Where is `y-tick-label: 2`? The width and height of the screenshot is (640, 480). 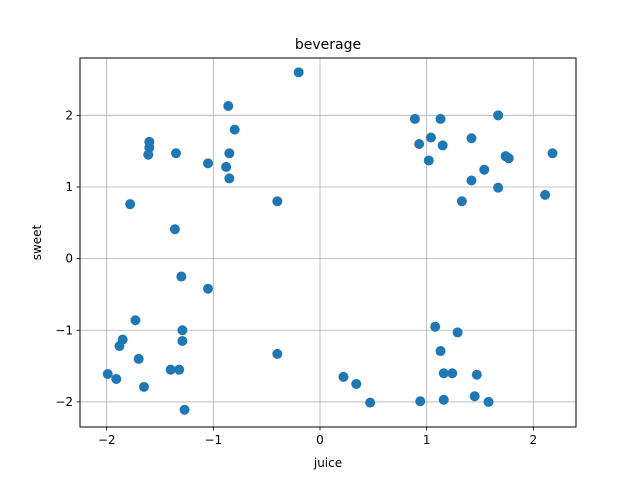
y-tick-label: 2 is located at coordinates (69, 115).